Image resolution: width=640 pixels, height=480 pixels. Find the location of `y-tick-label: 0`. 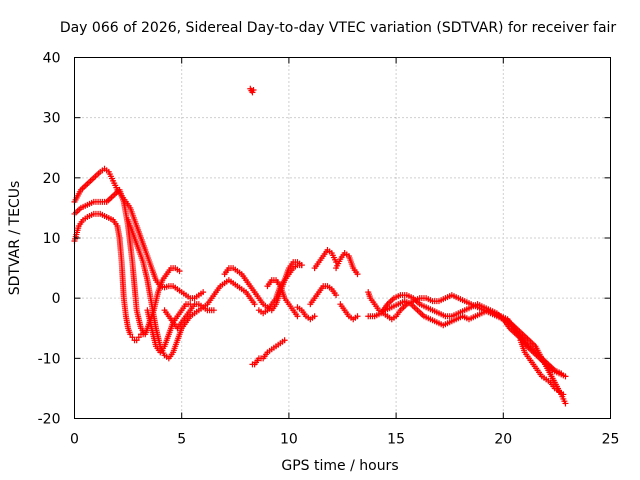

y-tick-label: 0 is located at coordinates (56, 299).